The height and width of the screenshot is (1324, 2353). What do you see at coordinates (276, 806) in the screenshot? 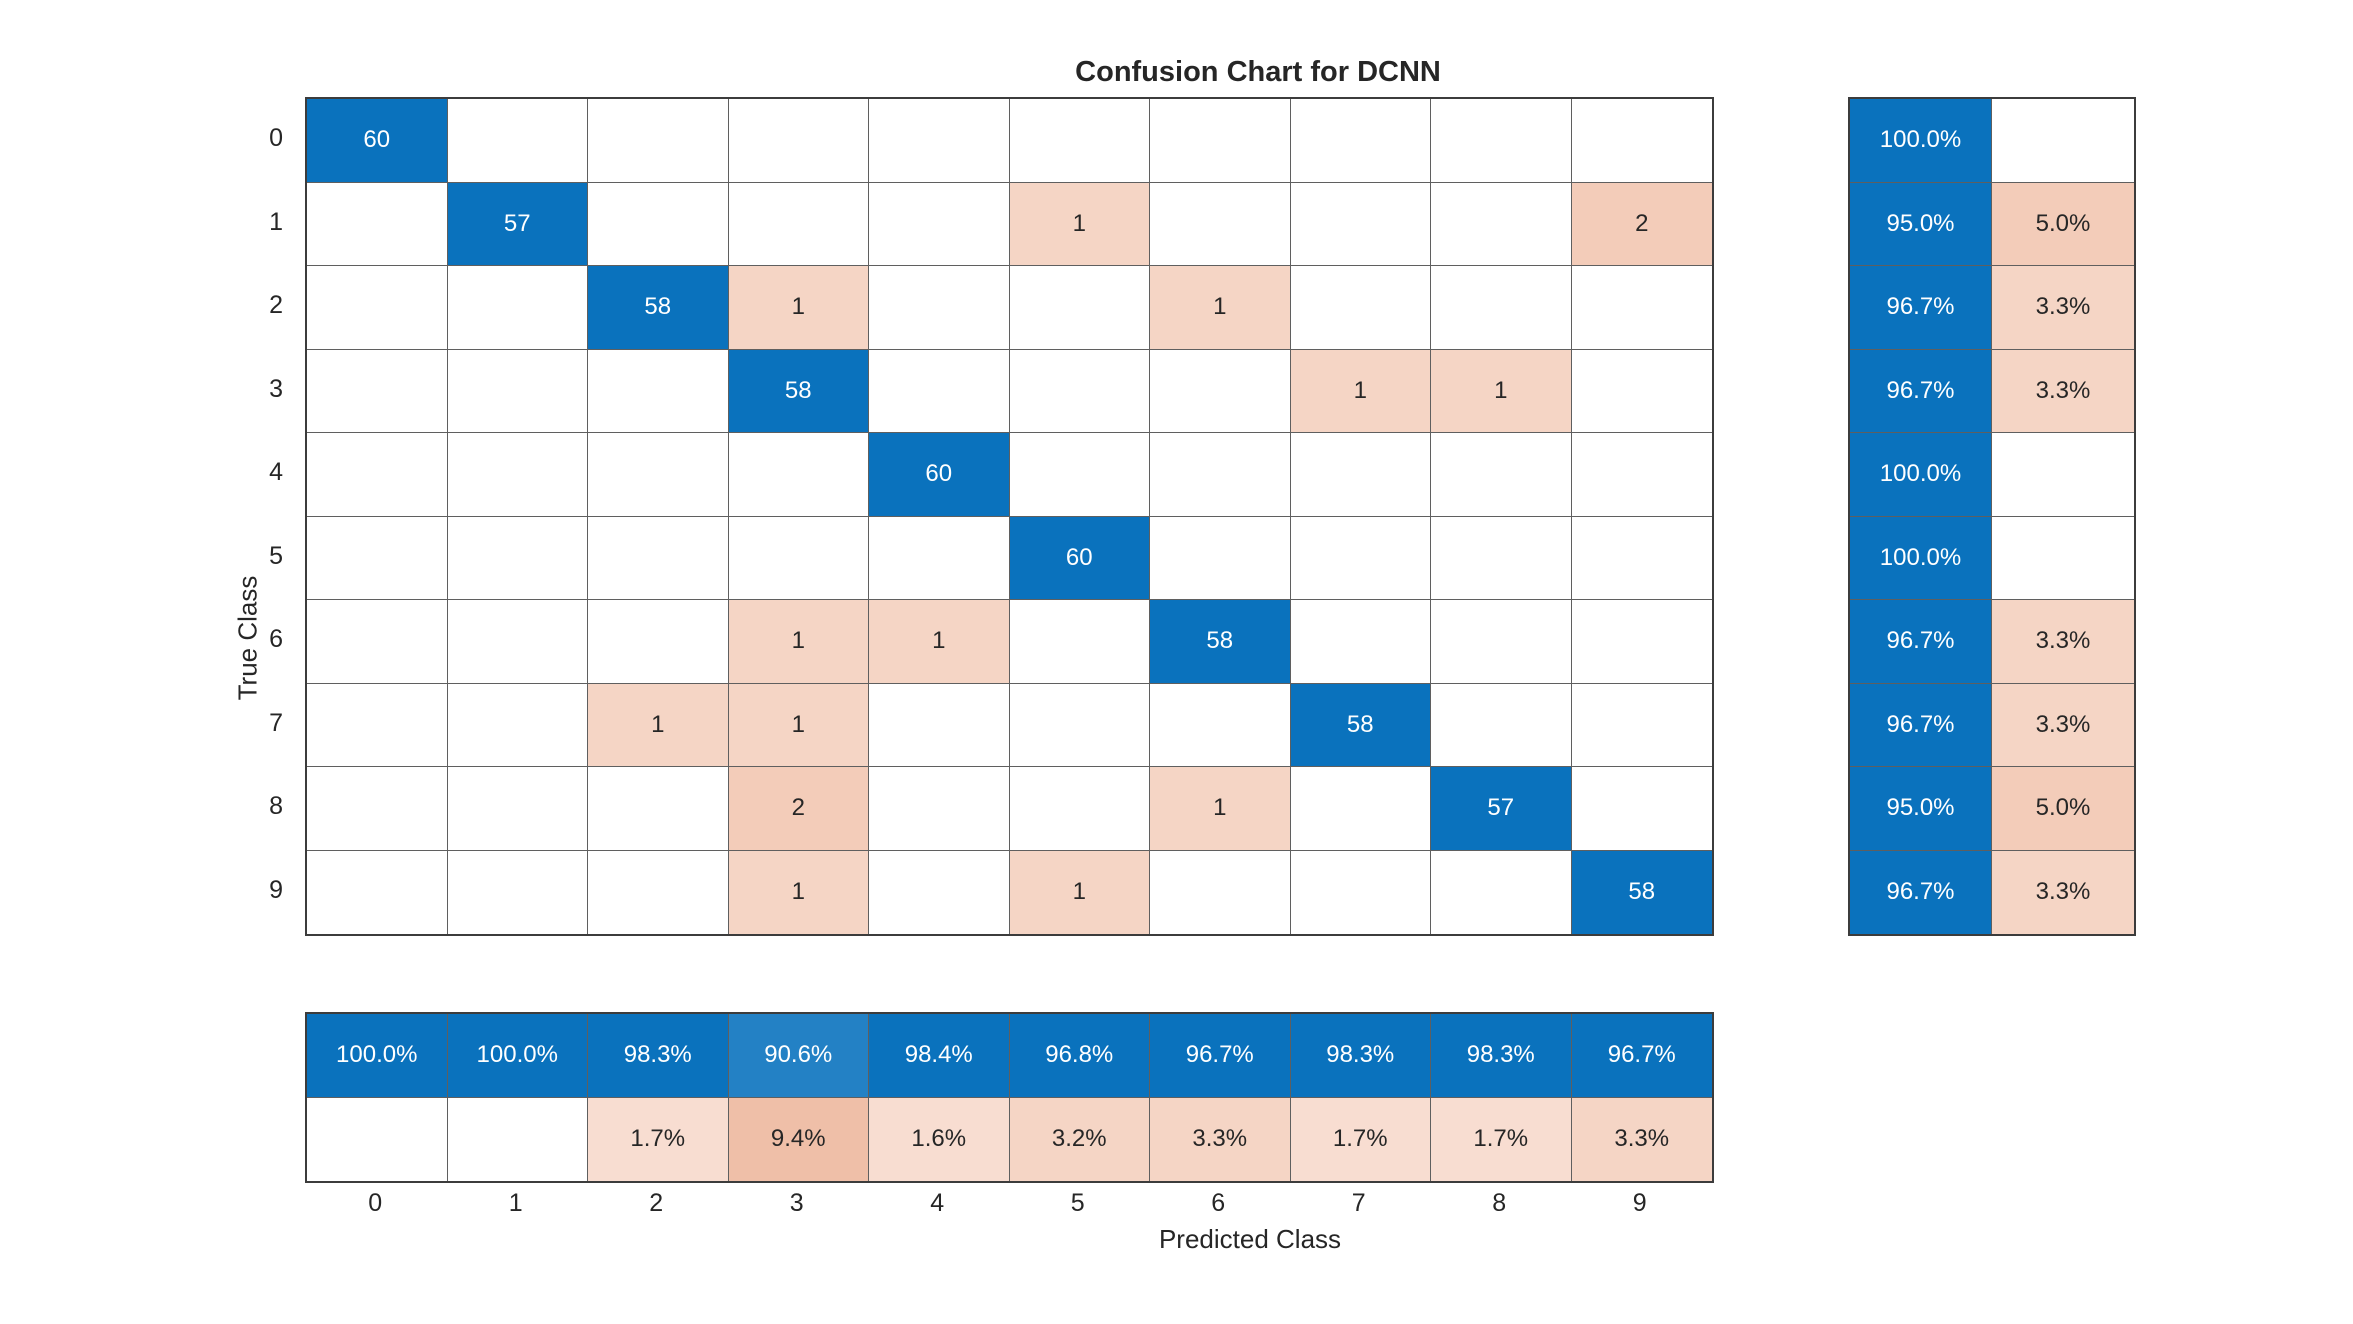
I see `y-tick-label: 8` at bounding box center [276, 806].